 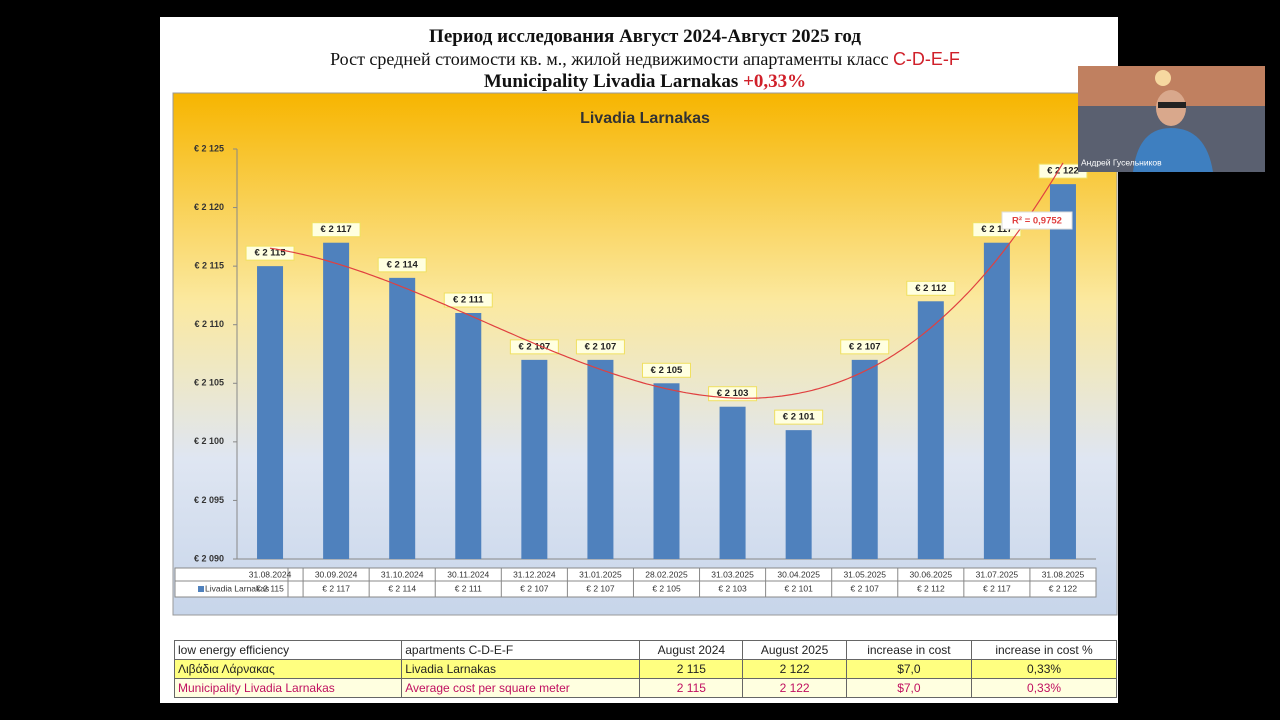 What do you see at coordinates (209, 500) in the screenshot?
I see `y-tick-label: € 2 095` at bounding box center [209, 500].